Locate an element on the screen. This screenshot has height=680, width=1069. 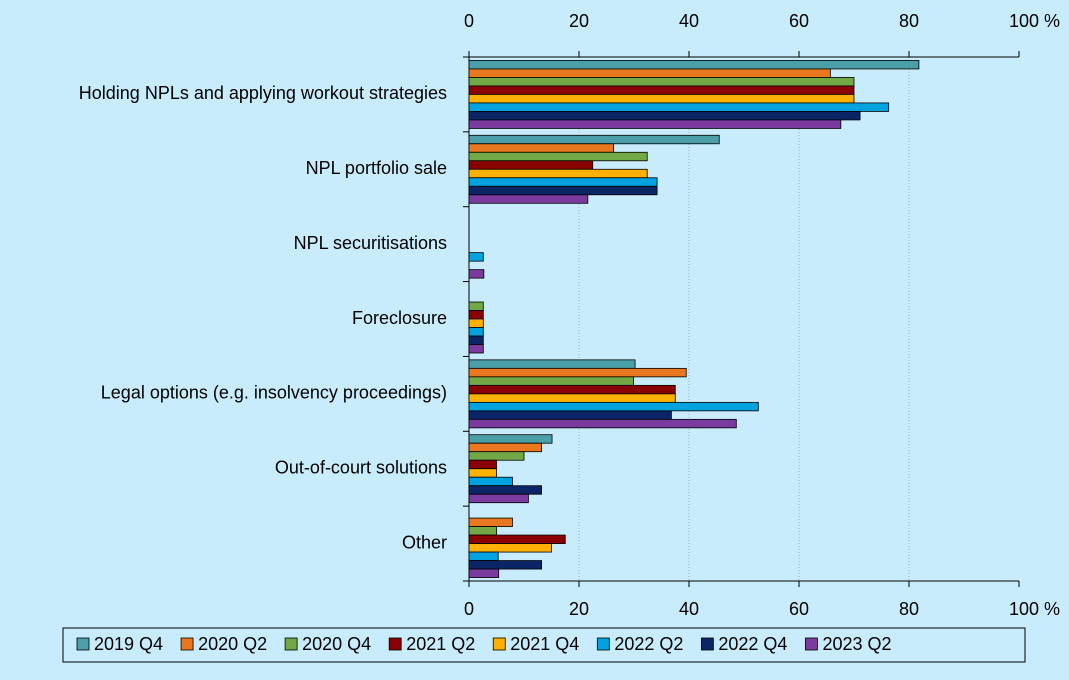
legend-box is located at coordinates (544, 645).